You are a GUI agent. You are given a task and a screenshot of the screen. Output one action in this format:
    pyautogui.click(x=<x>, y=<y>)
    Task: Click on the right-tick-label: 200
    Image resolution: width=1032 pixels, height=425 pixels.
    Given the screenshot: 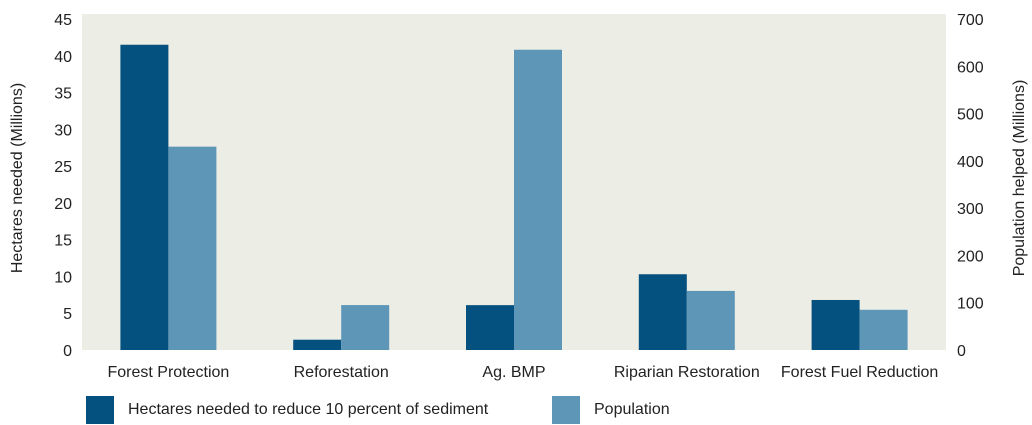 What is the action you would take?
    pyautogui.click(x=970, y=256)
    